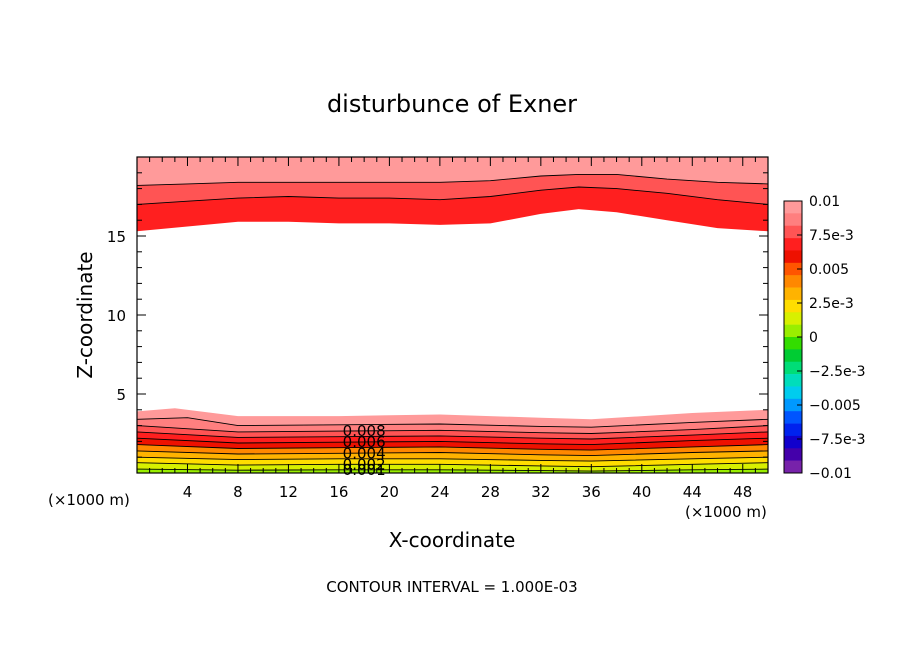 The height and width of the screenshot is (654, 904). I want to click on x-tick-label: 36, so click(591, 492).